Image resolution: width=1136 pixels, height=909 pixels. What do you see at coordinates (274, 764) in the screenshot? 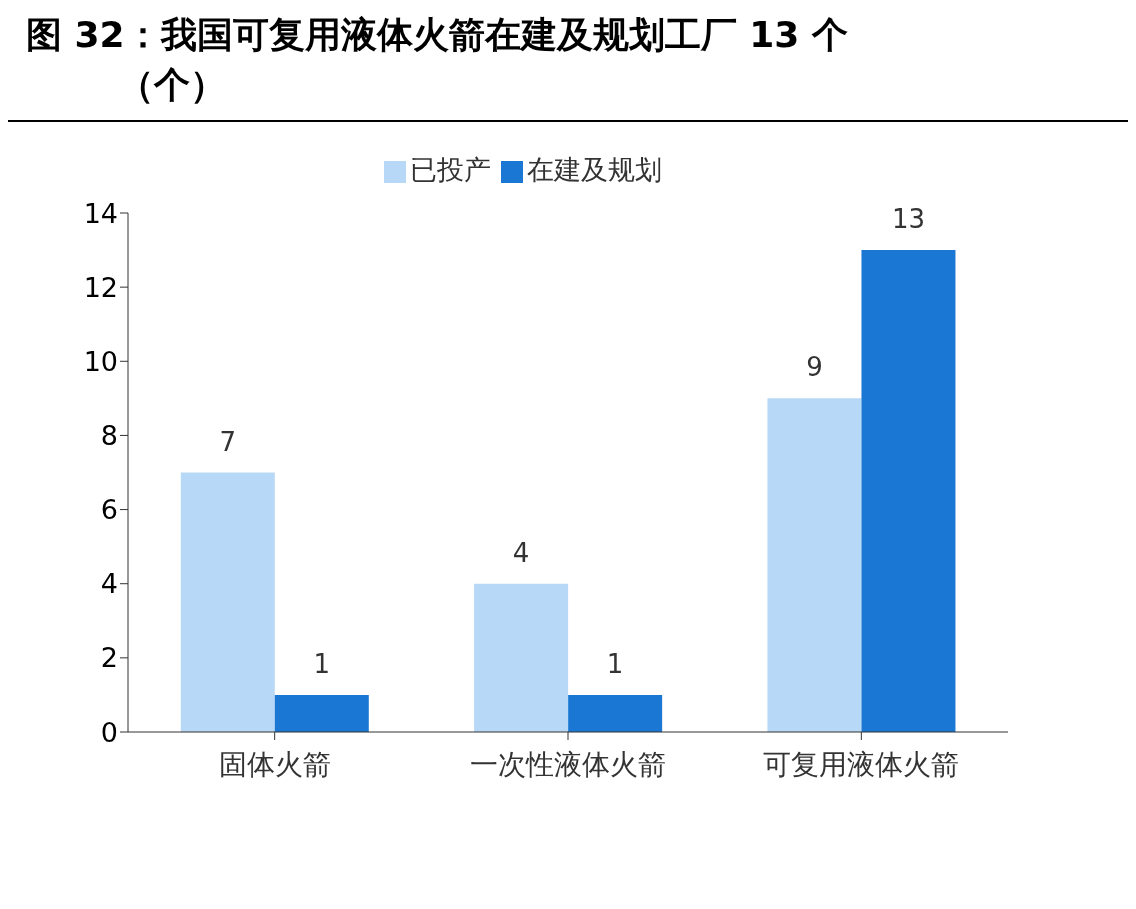
I see `x-tick-label: 固体火箭` at bounding box center [274, 764].